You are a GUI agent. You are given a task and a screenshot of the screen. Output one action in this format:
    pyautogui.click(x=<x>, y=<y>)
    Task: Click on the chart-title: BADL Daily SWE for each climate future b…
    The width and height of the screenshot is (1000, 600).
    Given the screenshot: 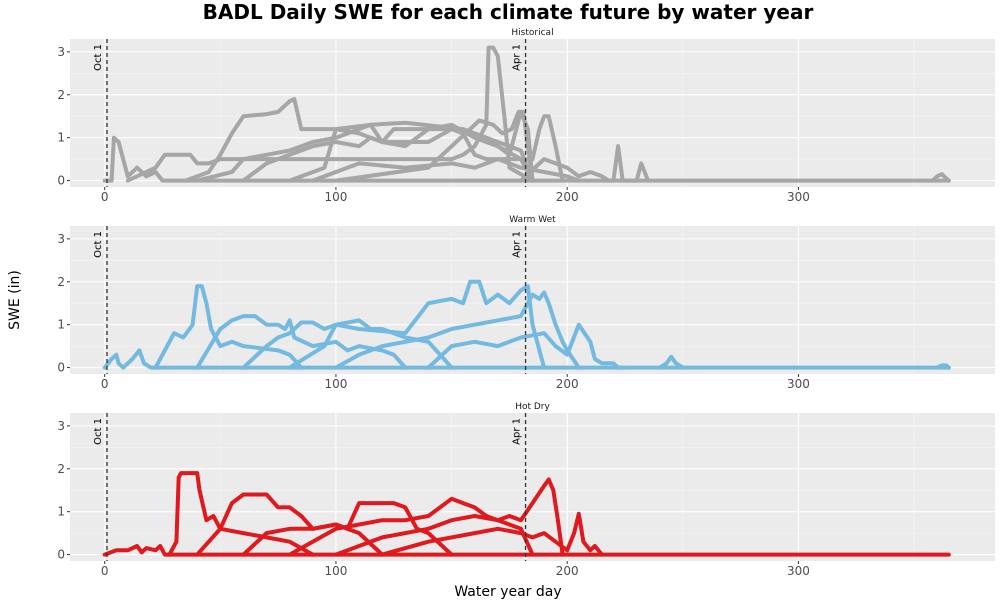 What is the action you would take?
    pyautogui.click(x=508, y=12)
    